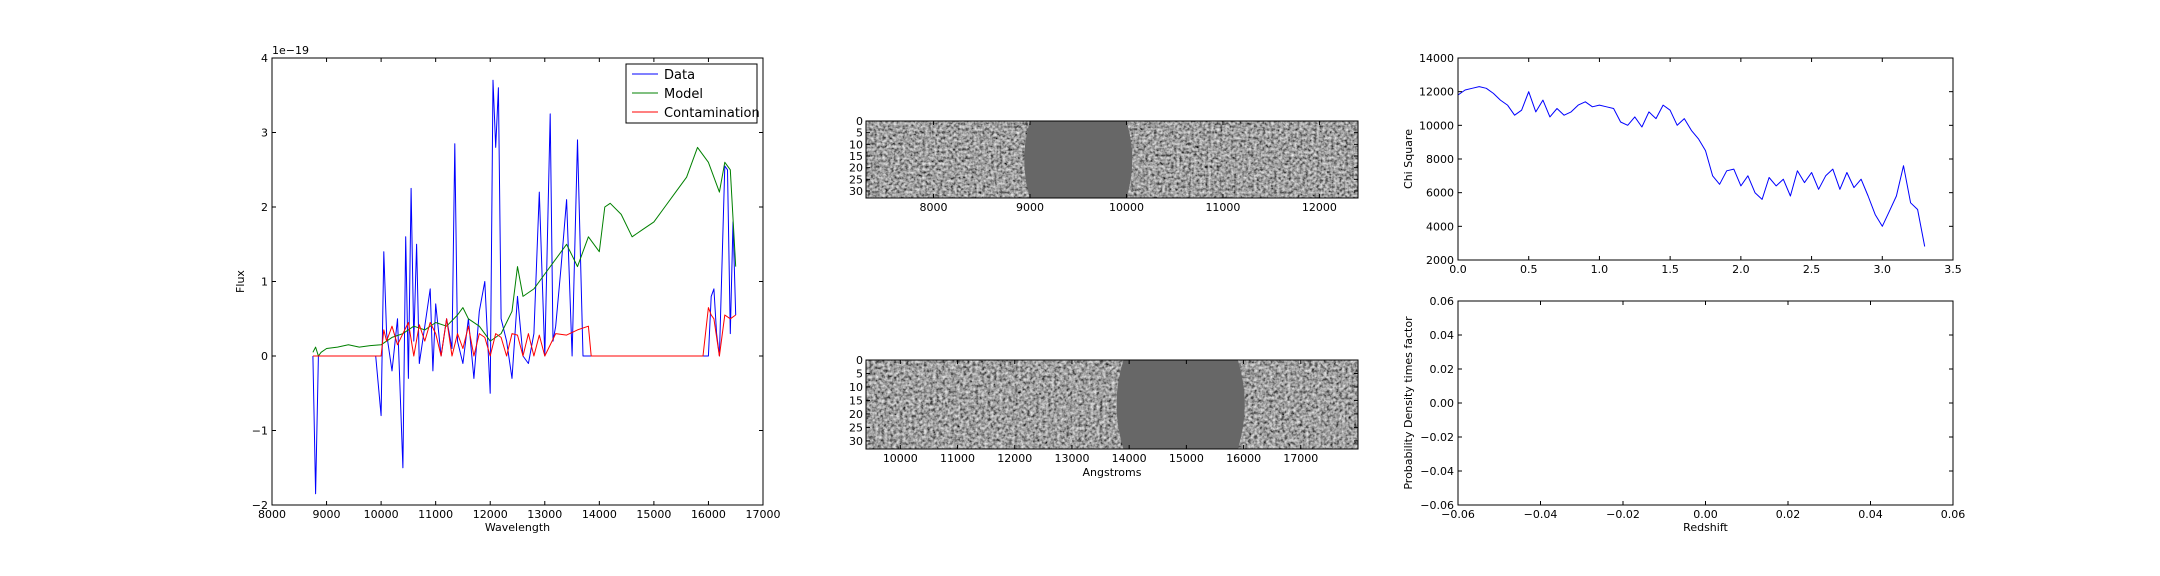 This screenshot has width=2160, height=576. What do you see at coordinates (856, 441) in the screenshot?
I see `spectrum-image-bottom-y-tick-label: 30` at bounding box center [856, 441].